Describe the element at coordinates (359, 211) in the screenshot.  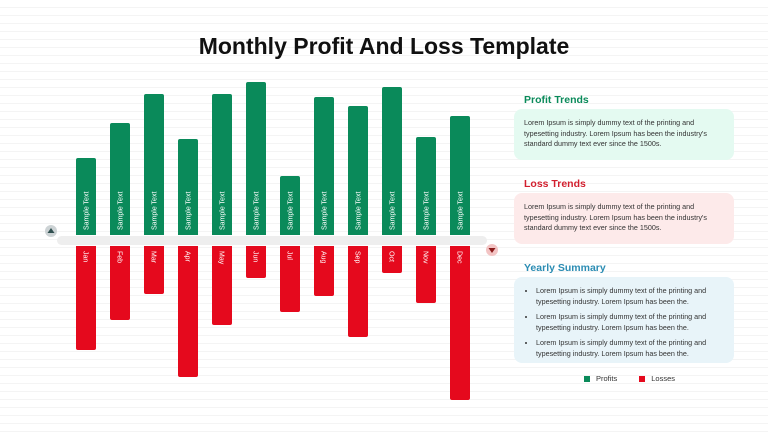
I see `bar-label-sep: Sample Text` at that location.